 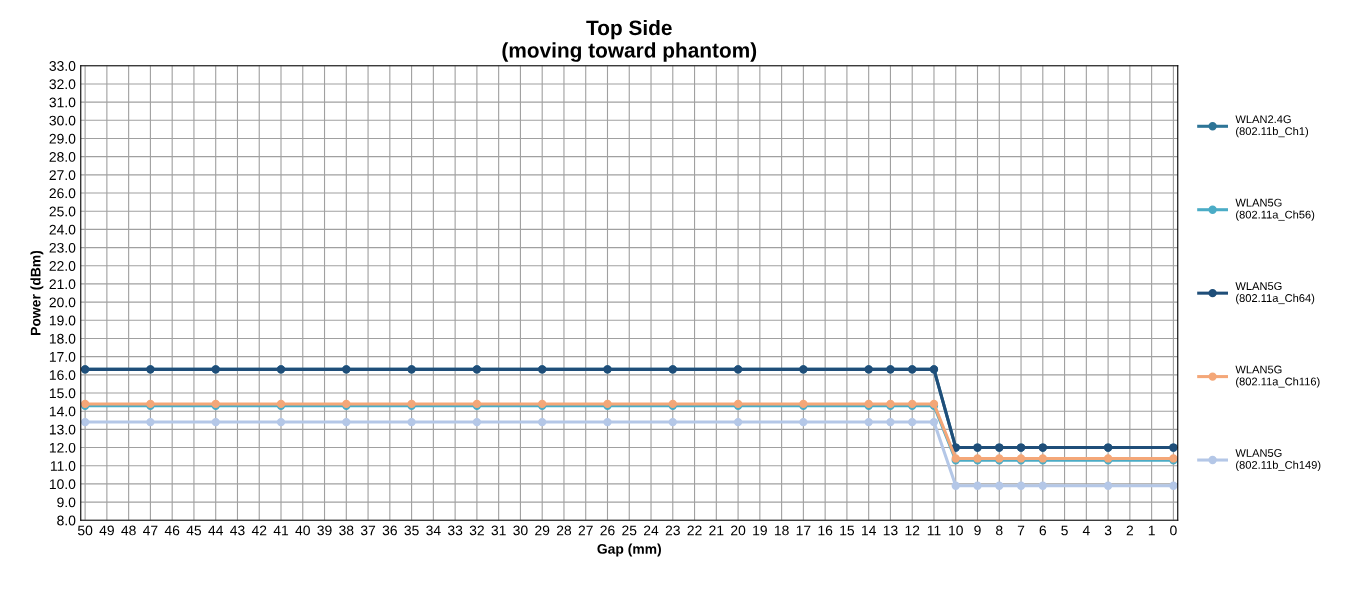 I want to click on x-tick-label: 24, so click(x=651, y=530).